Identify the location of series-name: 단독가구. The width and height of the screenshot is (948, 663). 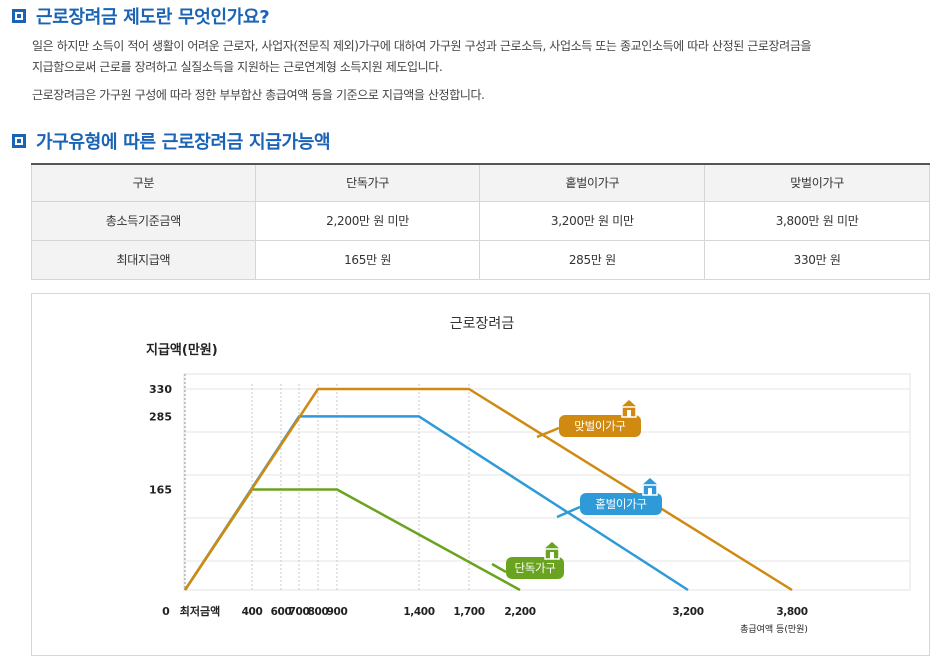
(534, 568).